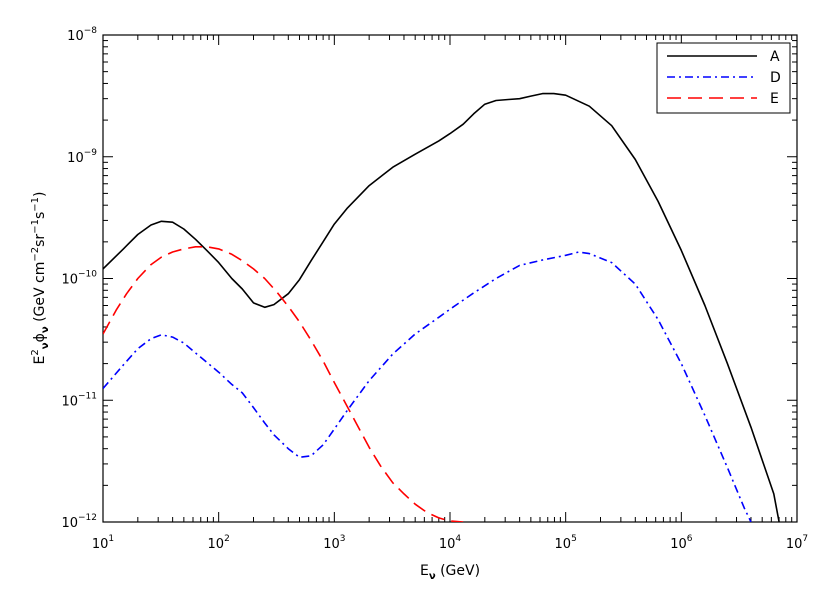 The height and width of the screenshot is (593, 830). What do you see at coordinates (219, 543) in the screenshot?
I see `x-tick-label: 10²` at bounding box center [219, 543].